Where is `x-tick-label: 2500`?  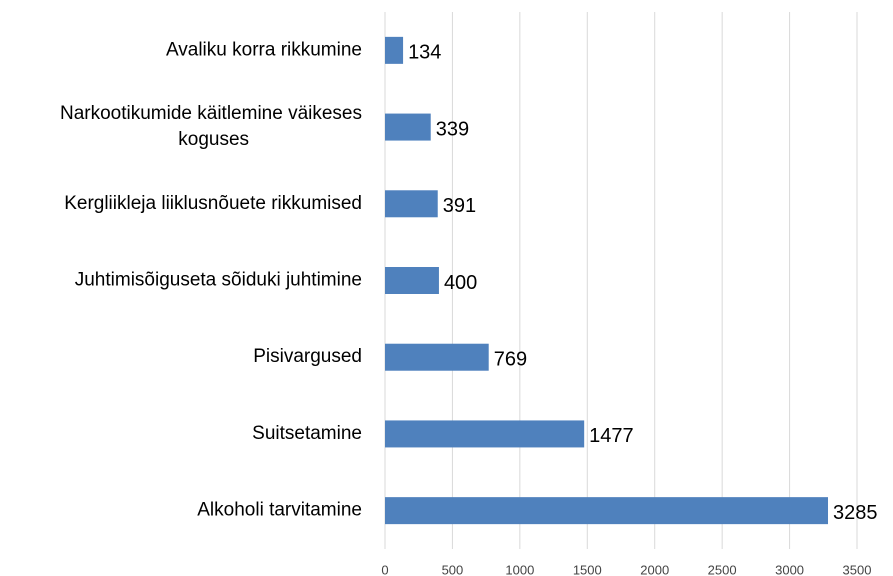 x-tick-label: 2500 is located at coordinates (722, 569).